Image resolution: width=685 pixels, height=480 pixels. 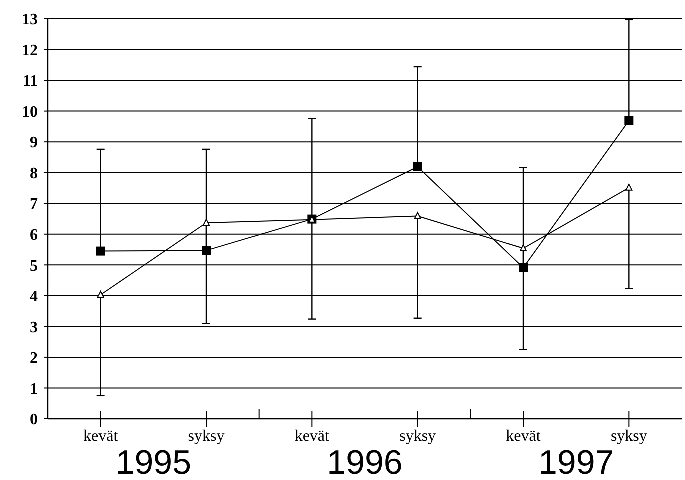 What do you see at coordinates (34, 266) in the screenshot?
I see `y-tick-label: 5` at bounding box center [34, 266].